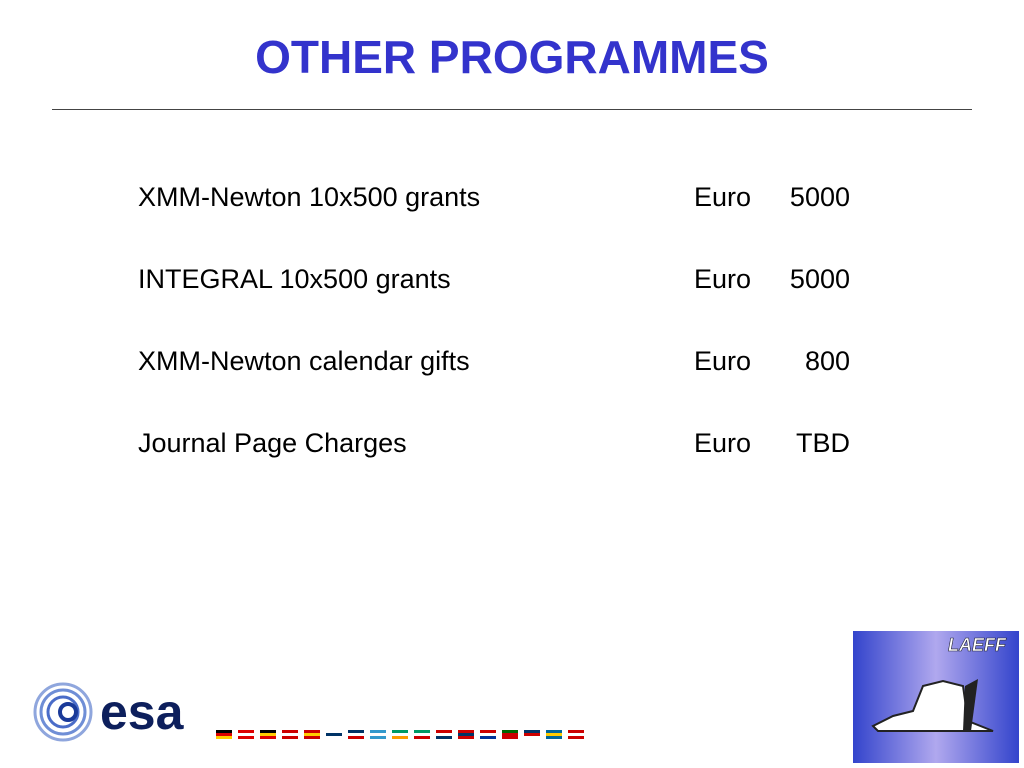  I want to click on laeff-castle, so click(932, 705).